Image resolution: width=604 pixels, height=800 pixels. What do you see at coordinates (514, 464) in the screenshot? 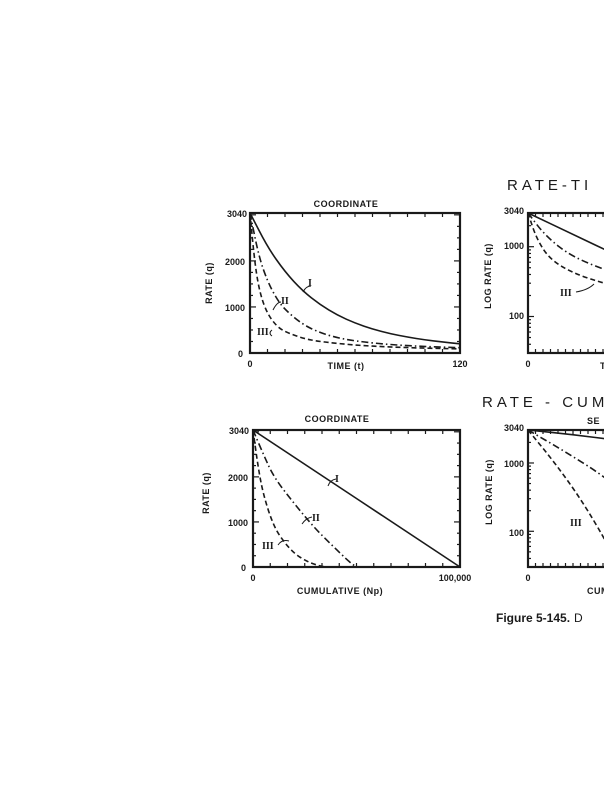
I see `panel-d-ytick-1000: 1000` at bounding box center [514, 464].